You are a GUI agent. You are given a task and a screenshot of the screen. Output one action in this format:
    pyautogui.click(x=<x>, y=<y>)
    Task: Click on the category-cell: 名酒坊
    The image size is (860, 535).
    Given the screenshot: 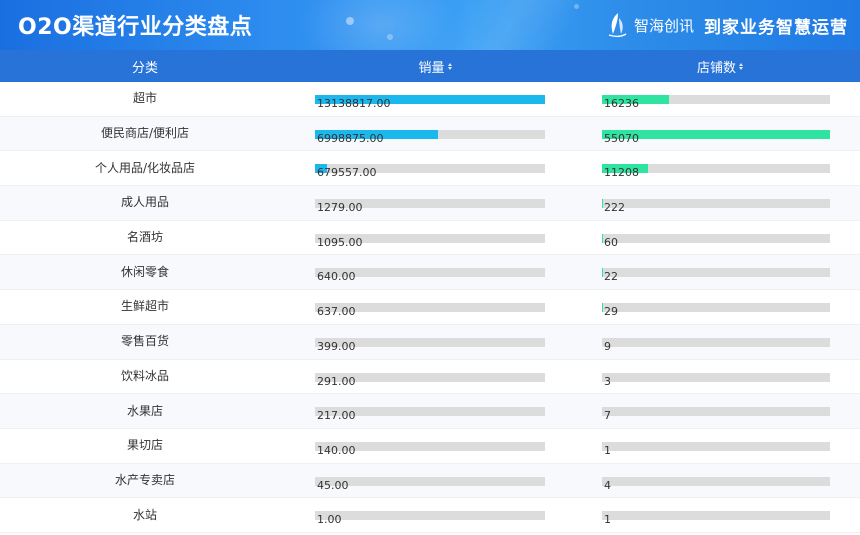 What is the action you would take?
    pyautogui.click(x=144, y=237)
    